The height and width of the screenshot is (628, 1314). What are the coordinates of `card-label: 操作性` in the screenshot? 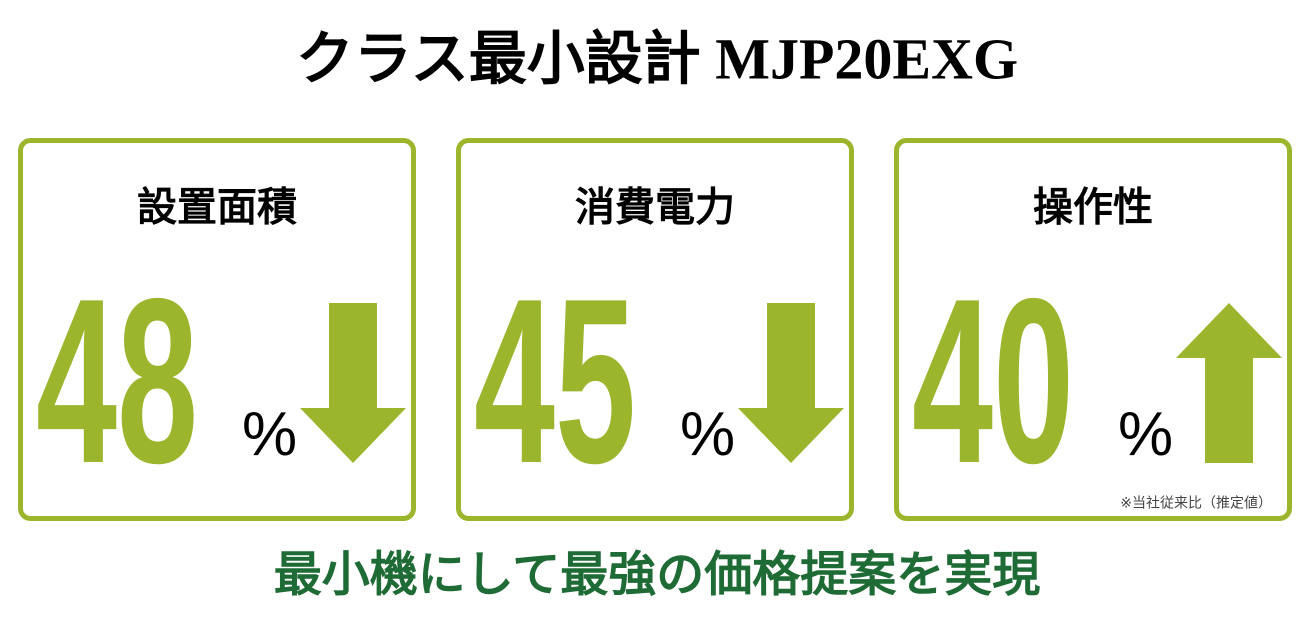 It's located at (1093, 208).